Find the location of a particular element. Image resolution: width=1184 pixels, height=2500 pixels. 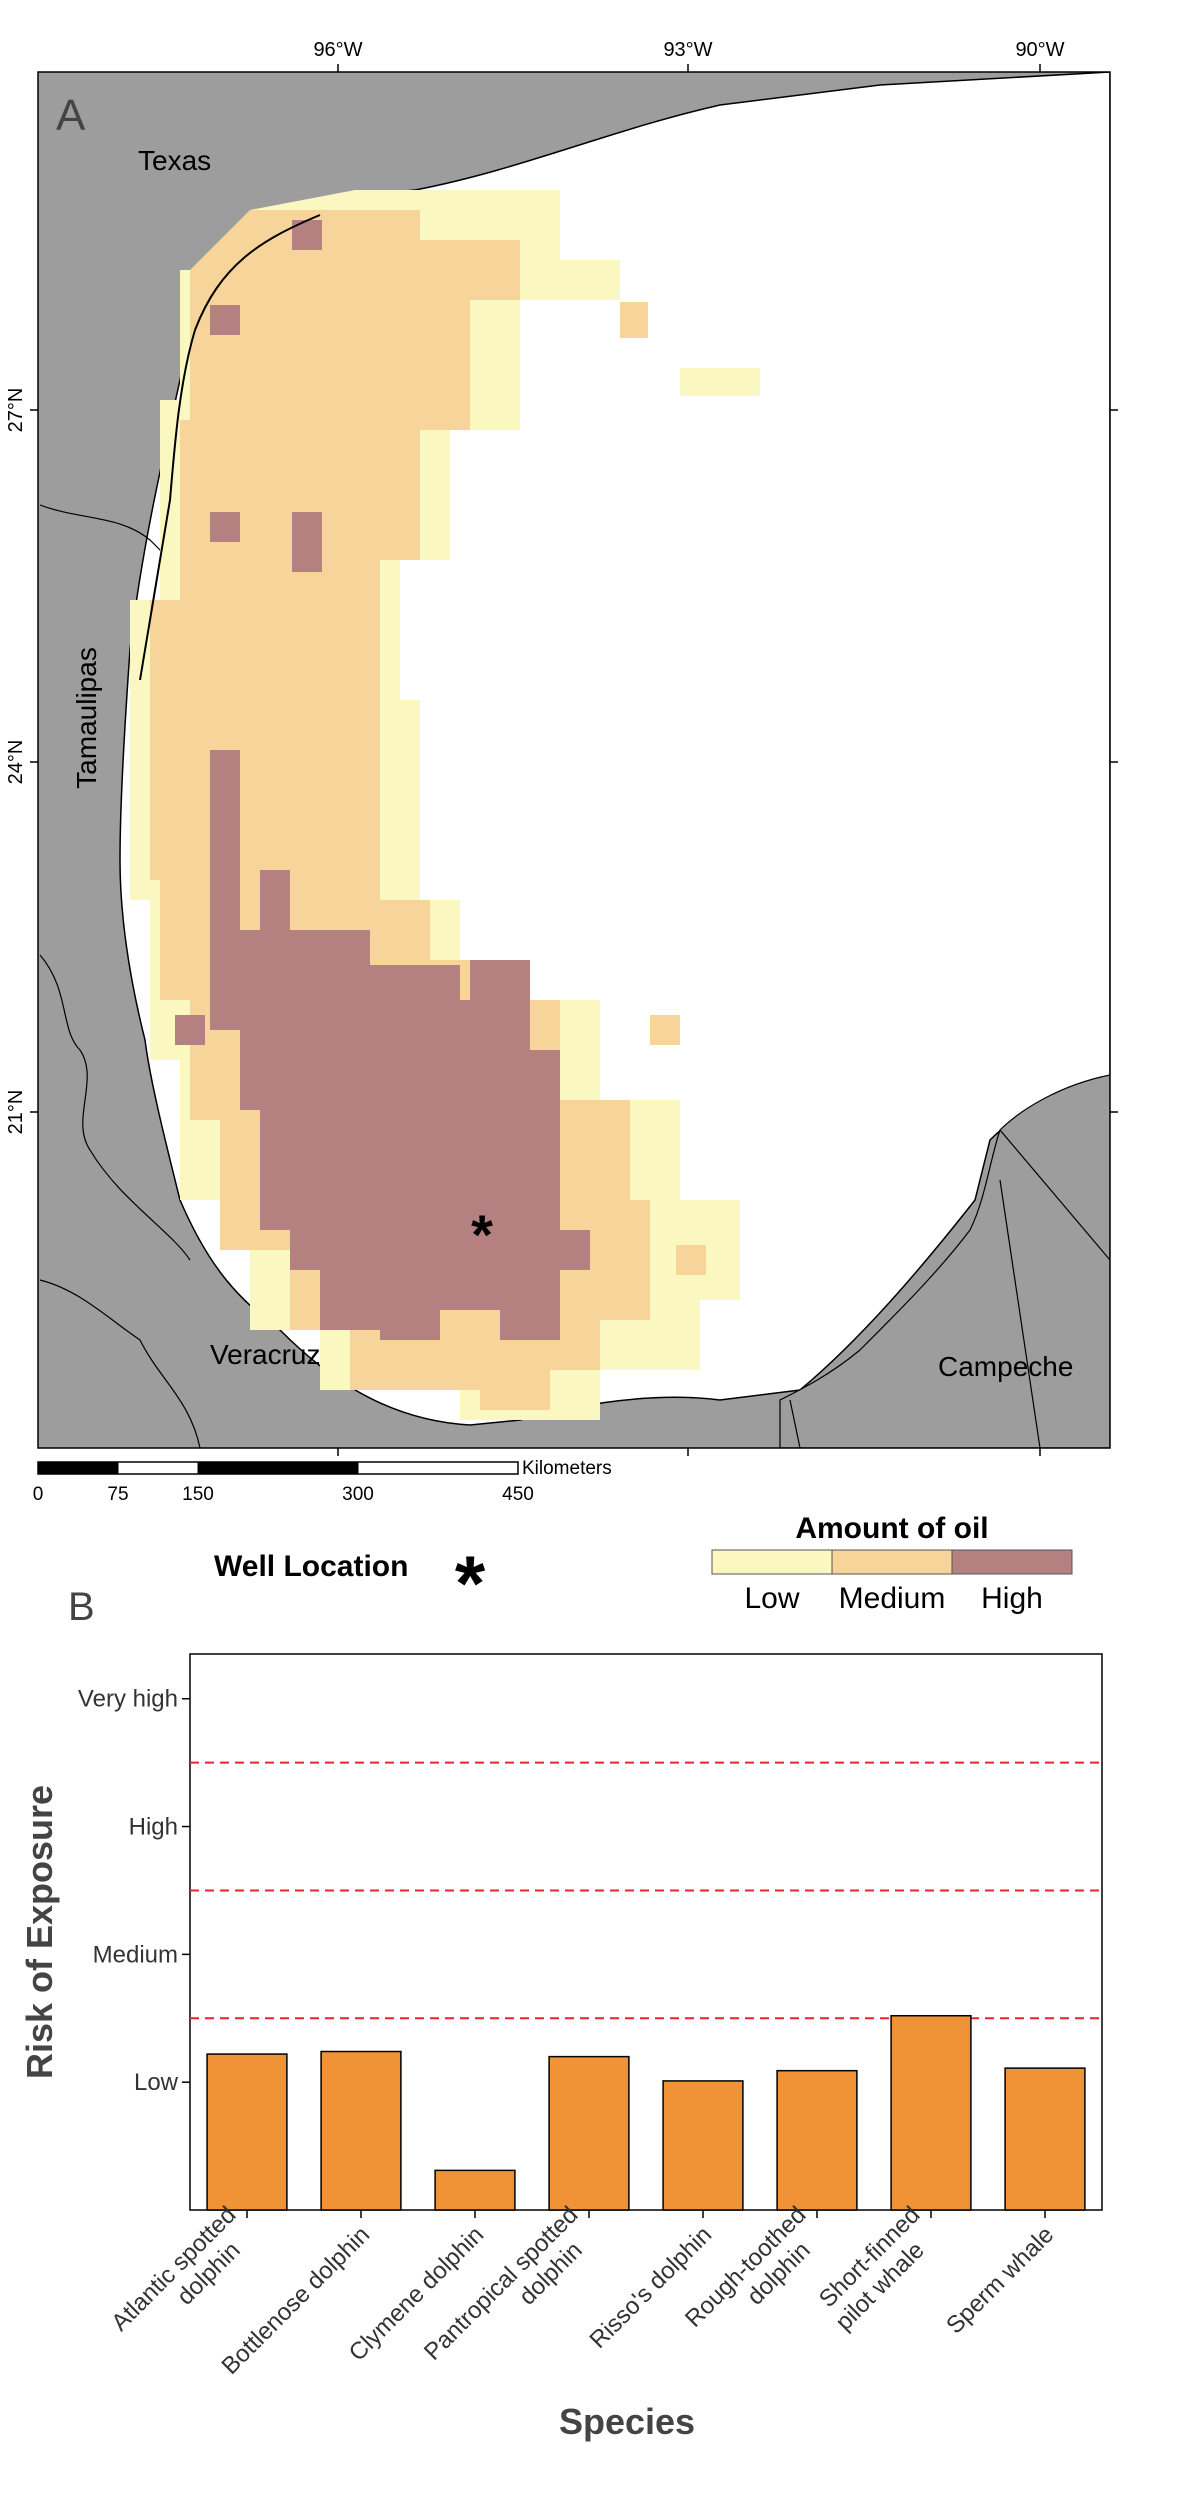

well-location-label: Well Location is located at coordinates (311, 1566).